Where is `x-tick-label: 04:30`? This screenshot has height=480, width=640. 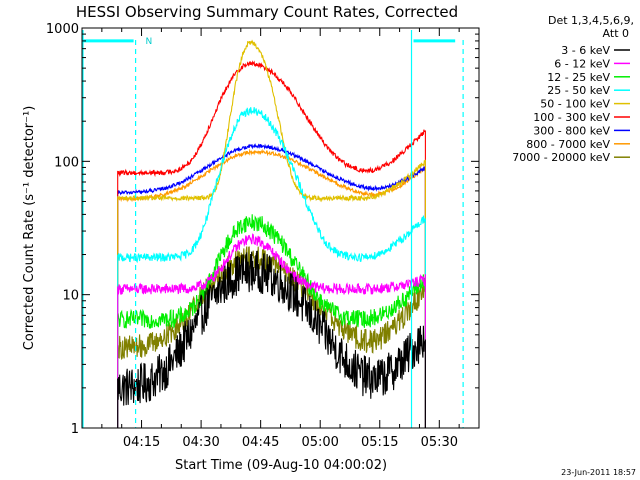 x-tick-label: 04:30 is located at coordinates (200, 442).